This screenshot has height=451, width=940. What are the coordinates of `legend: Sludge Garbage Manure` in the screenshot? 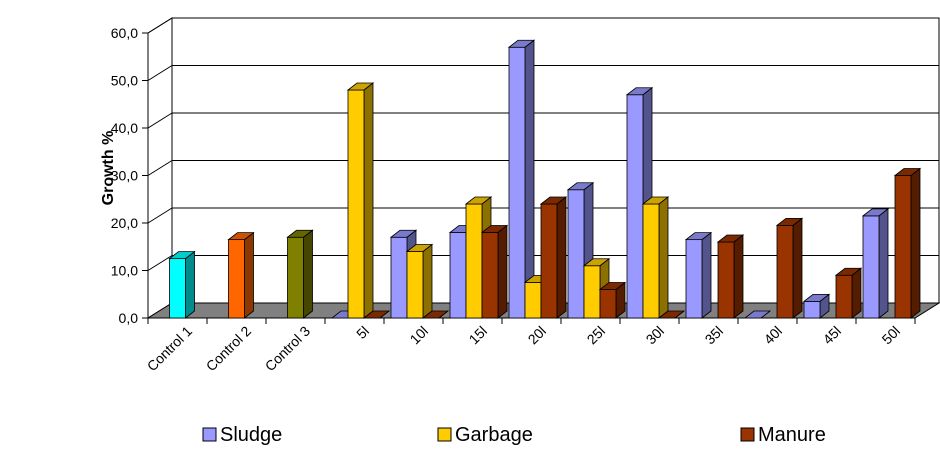 It's located at (514, 435).